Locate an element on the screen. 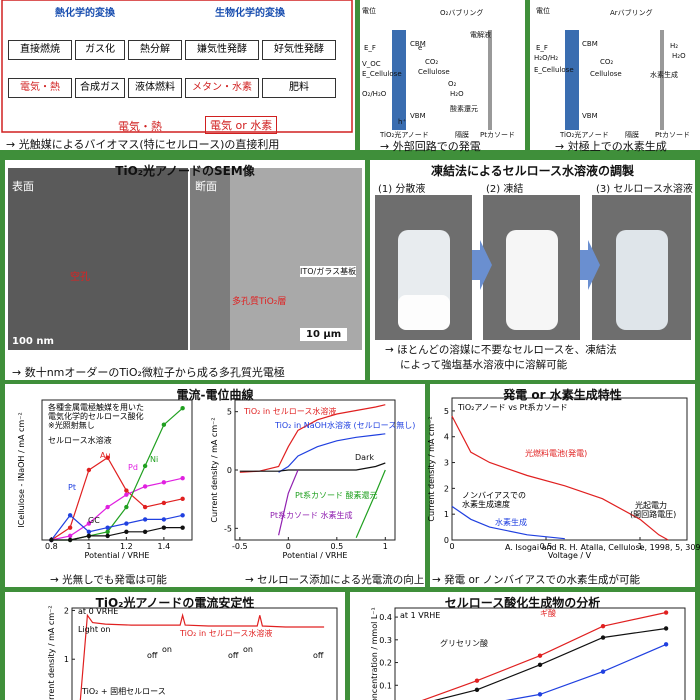 This screenshot has width=700, height=700. diagram-label: CBM is located at coordinates (590, 44).